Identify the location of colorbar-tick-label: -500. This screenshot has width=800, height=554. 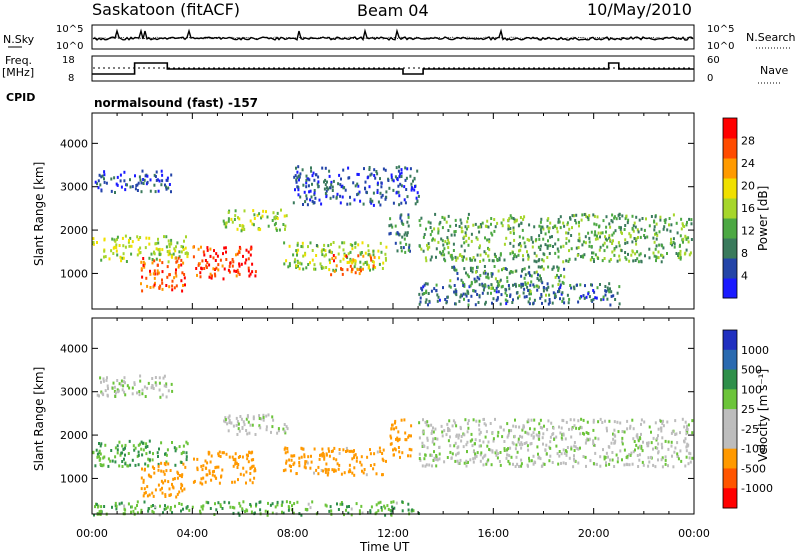
(753, 468).